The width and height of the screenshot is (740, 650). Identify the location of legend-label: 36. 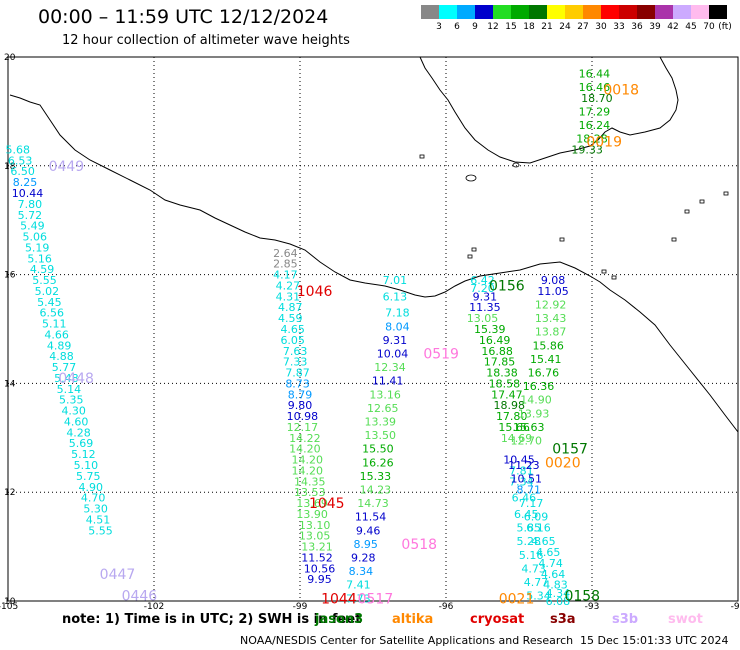
(637, 27).